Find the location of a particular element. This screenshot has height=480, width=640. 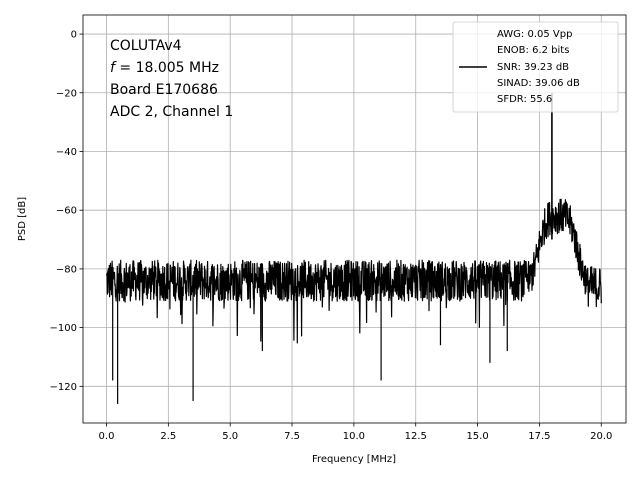

annotation-frequency: f = 18.005 MHz is located at coordinates (164, 68).